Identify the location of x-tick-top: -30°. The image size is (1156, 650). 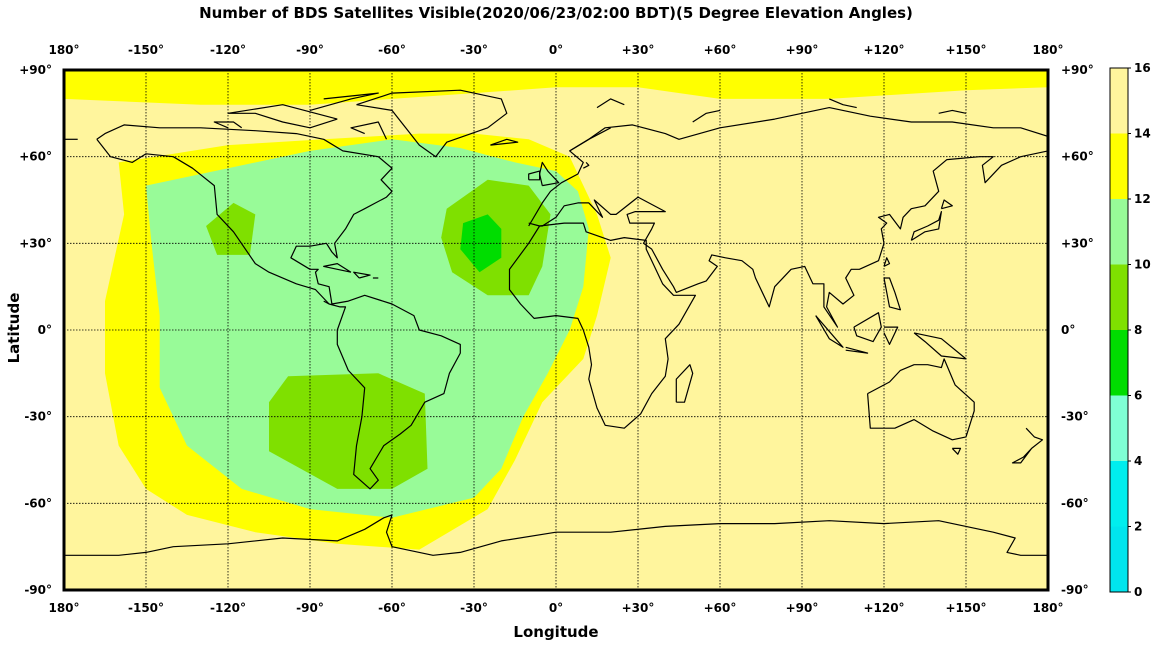
(474, 50).